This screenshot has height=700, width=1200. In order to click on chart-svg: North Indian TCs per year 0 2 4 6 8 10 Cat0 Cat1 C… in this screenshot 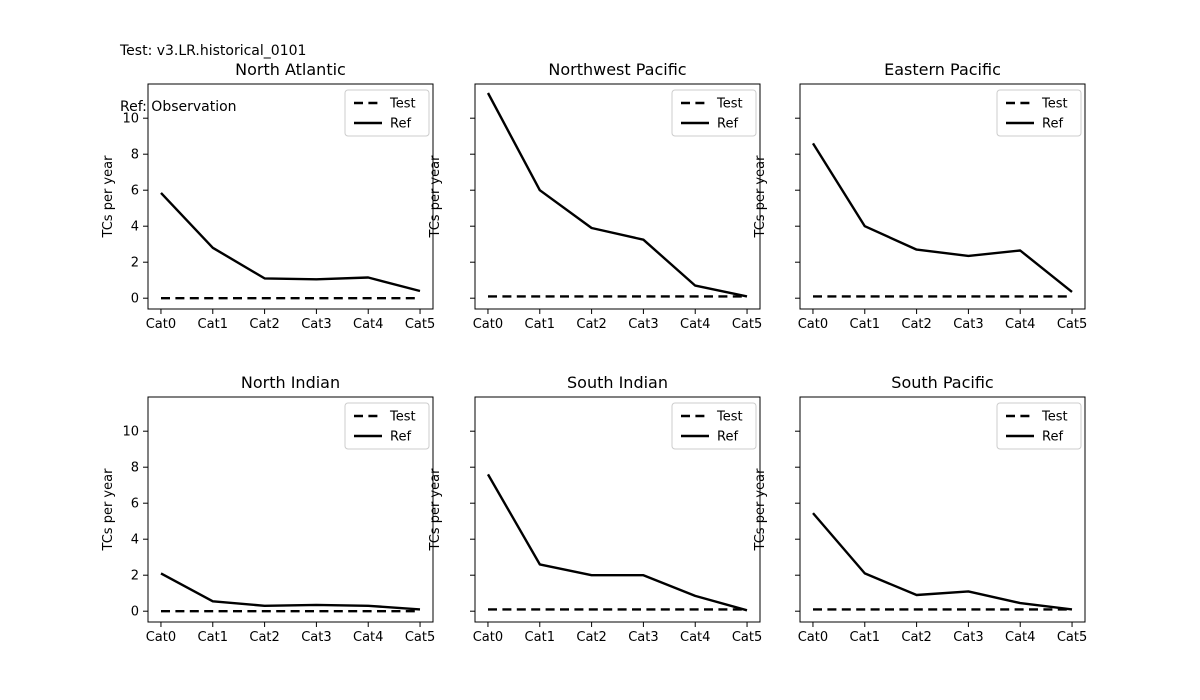, I will do `click(268, 509)`.